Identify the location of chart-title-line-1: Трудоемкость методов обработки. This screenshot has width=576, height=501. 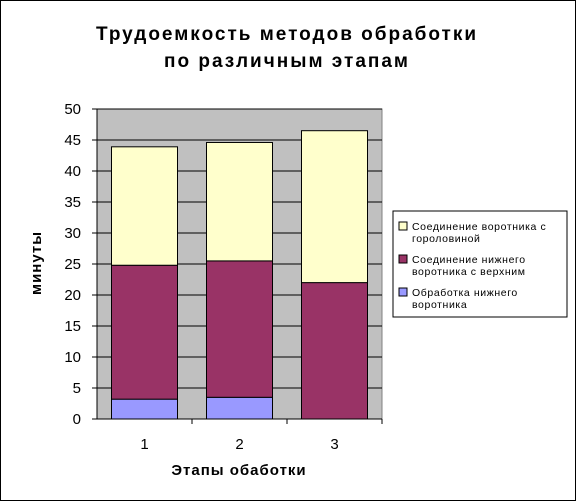
(287, 34).